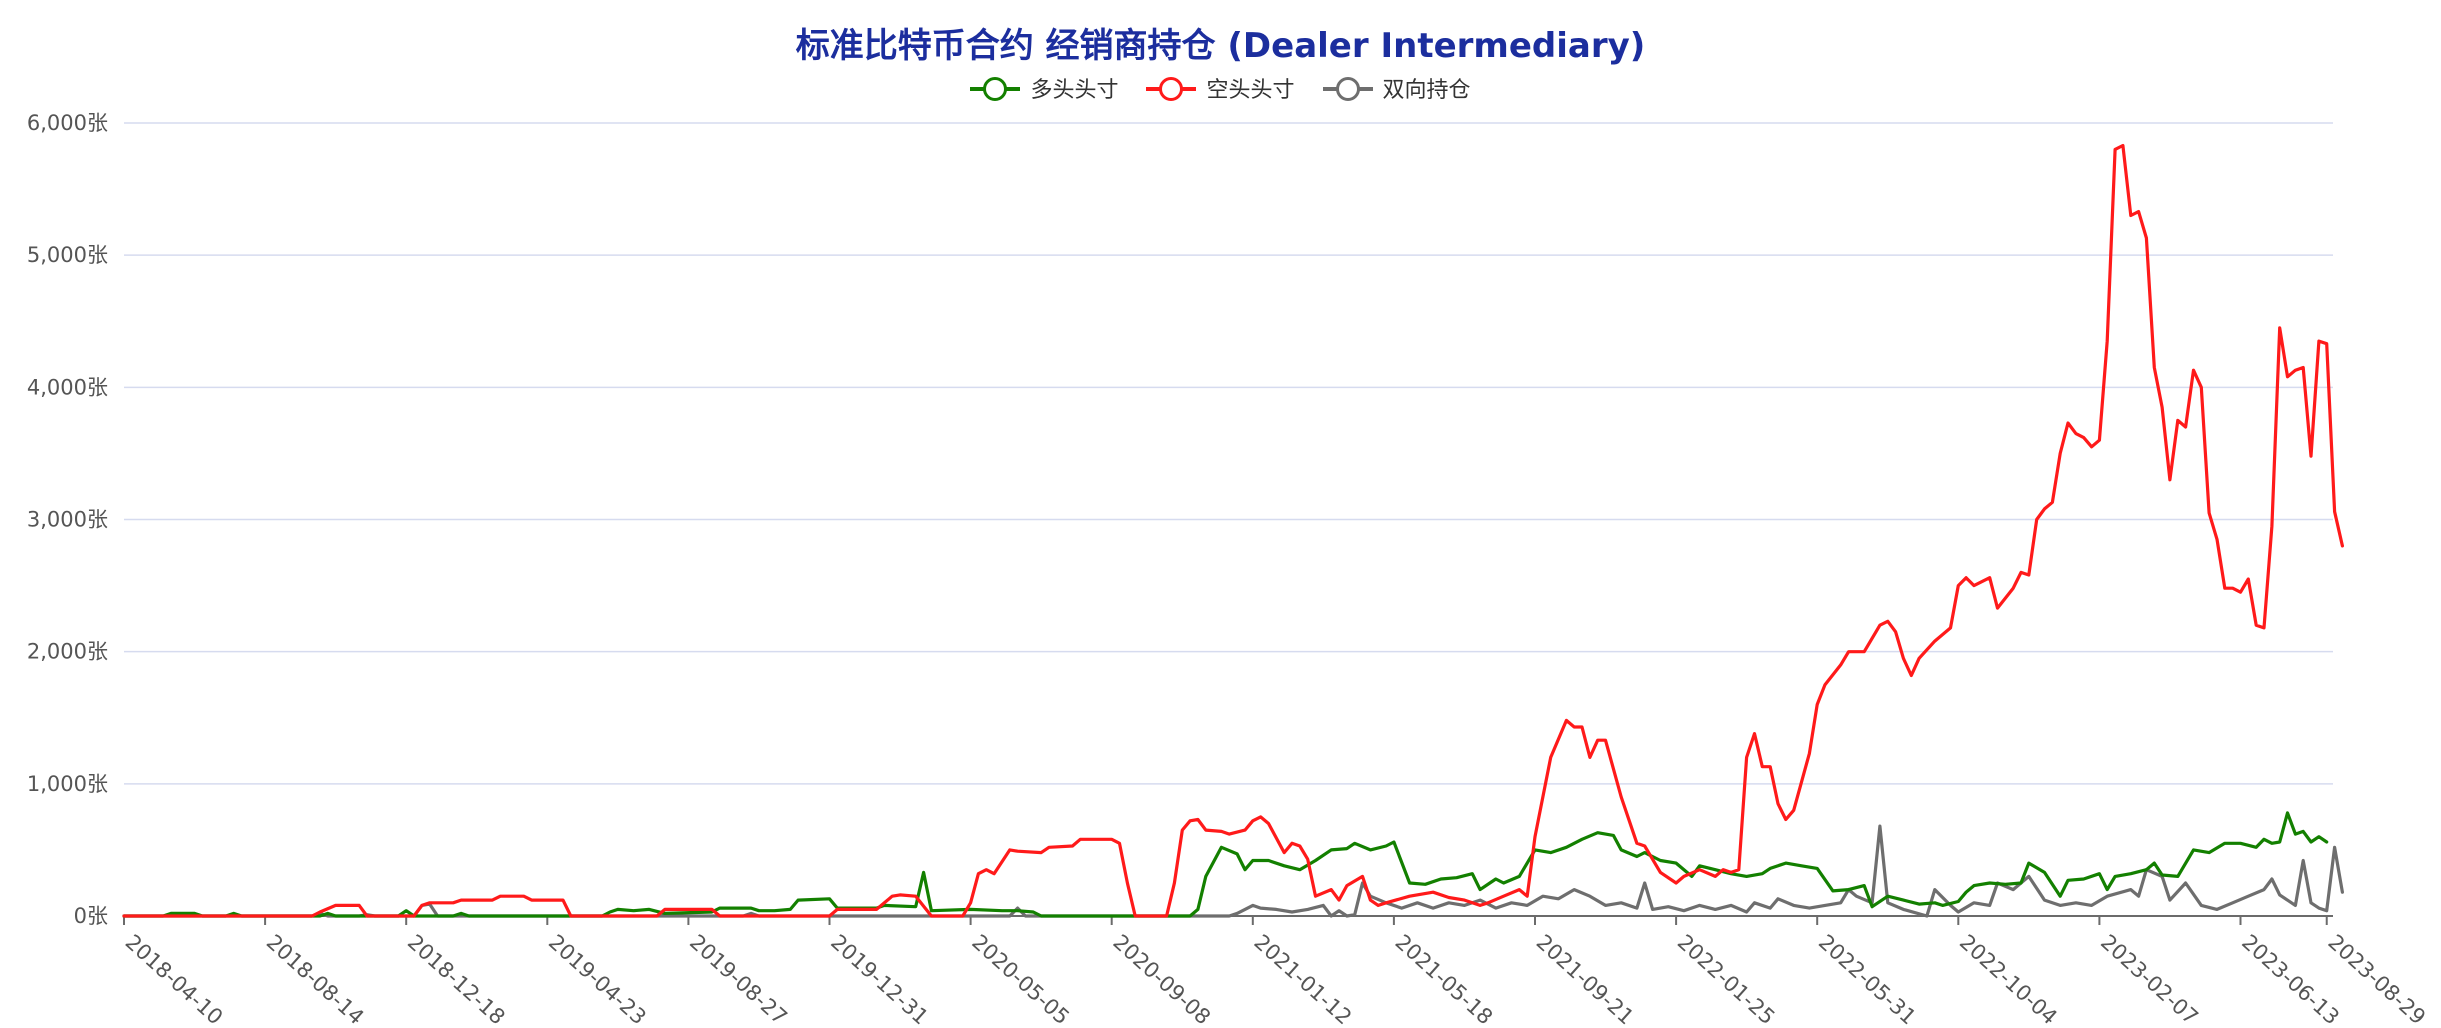 The height and width of the screenshot is (1028, 2441). Describe the element at coordinates (1161, 979) in the screenshot. I see `x-tick-label: 2020-09-08` at that location.